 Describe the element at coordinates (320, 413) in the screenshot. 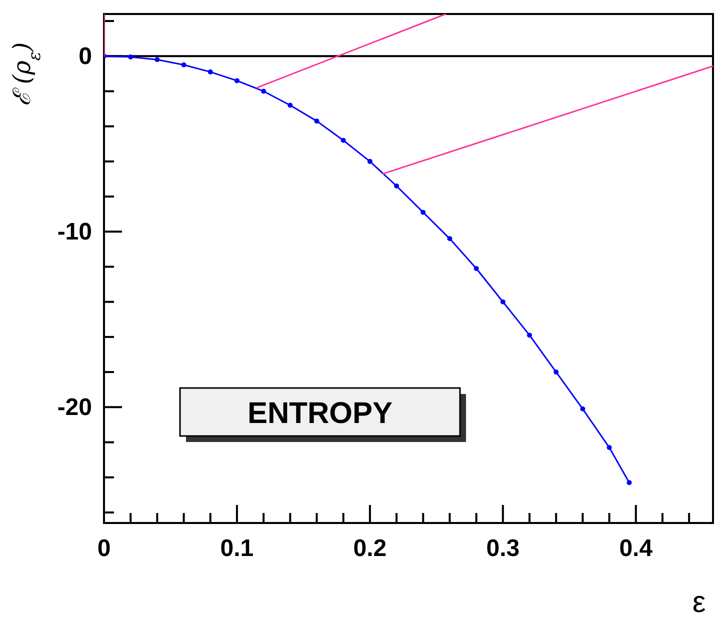

I see `annotation: ENTROPY` at that location.